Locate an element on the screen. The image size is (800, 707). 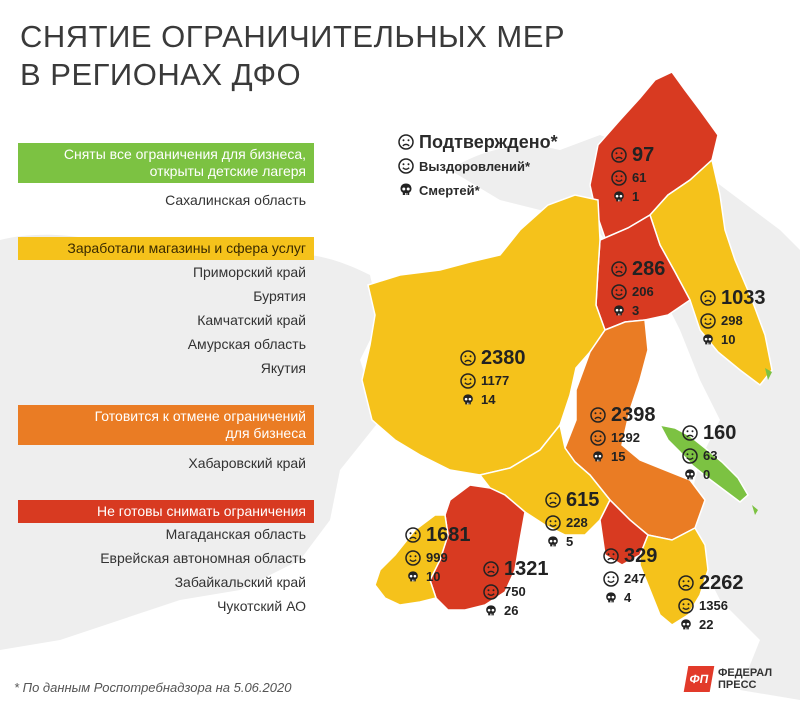
legend: Подтверждено* Выздоровлений* Смертей* is located at coordinates (478, 166).